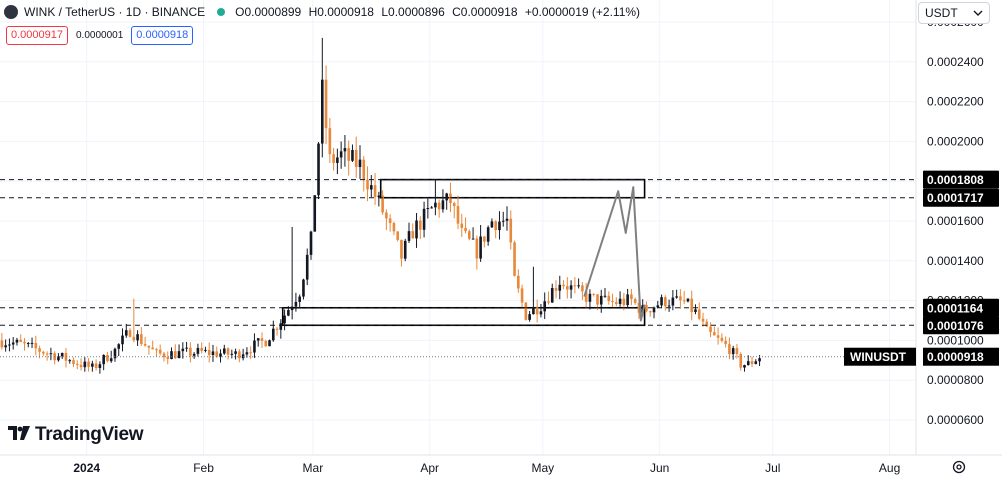  I want to click on zone-box, so click(512, 188).